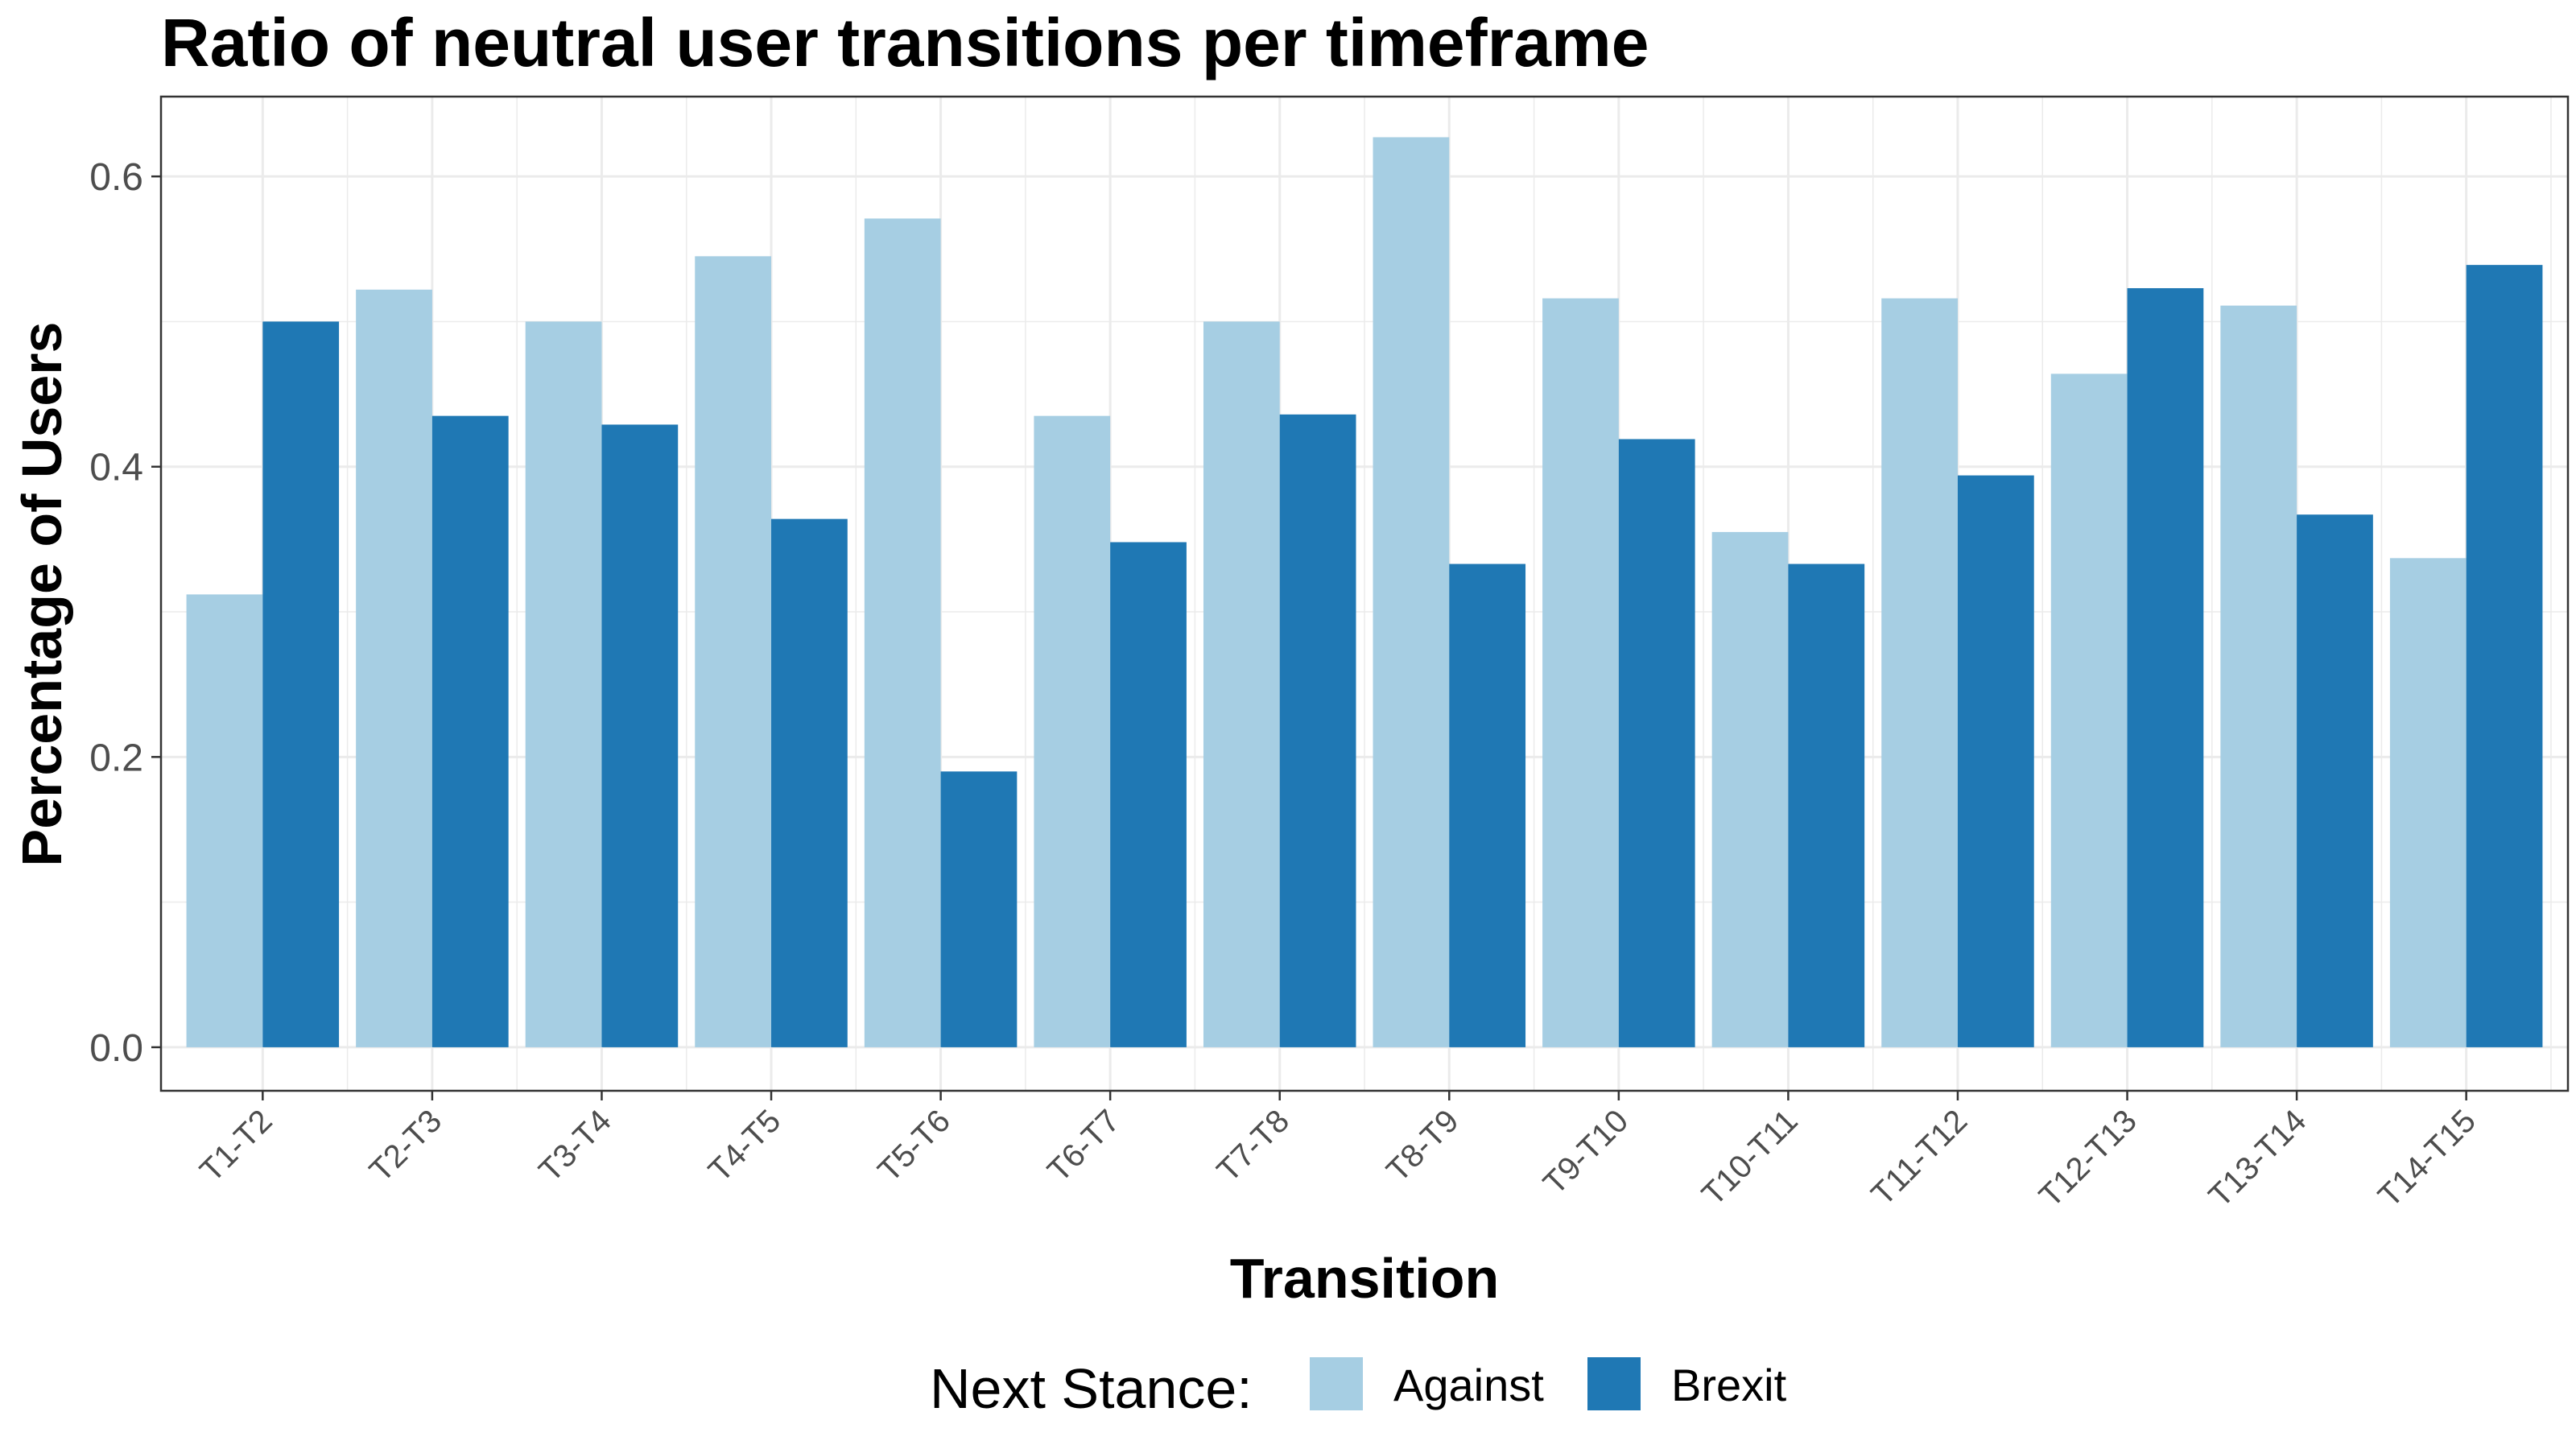 The width and height of the screenshot is (2576, 1449). What do you see at coordinates (563, 684) in the screenshot?
I see `bar-against-t3-t4` at bounding box center [563, 684].